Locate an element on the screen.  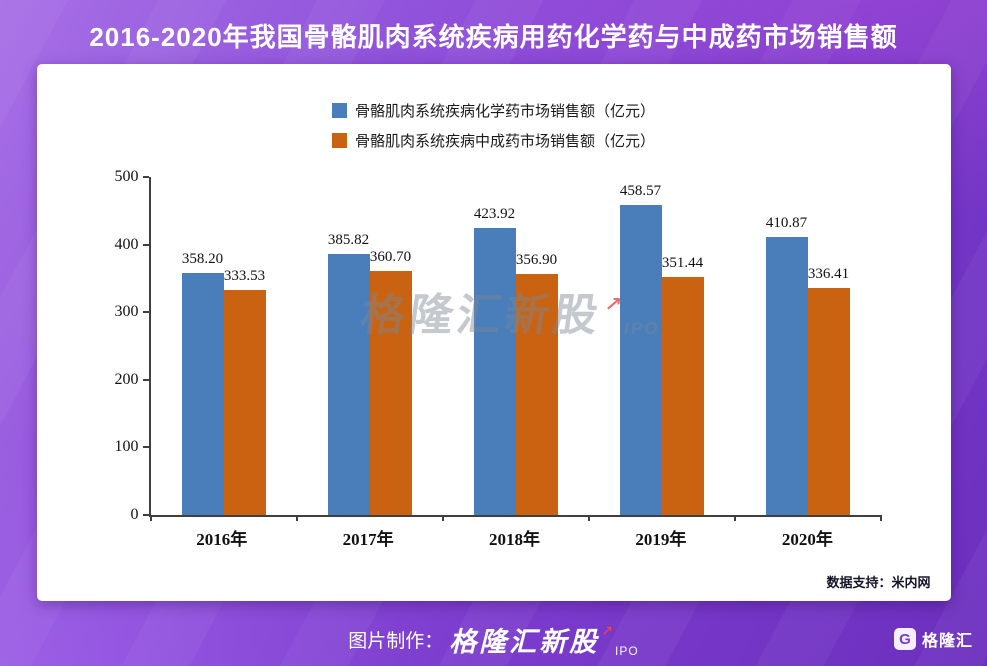
legend-swatch-chemical is located at coordinates (339, 110).